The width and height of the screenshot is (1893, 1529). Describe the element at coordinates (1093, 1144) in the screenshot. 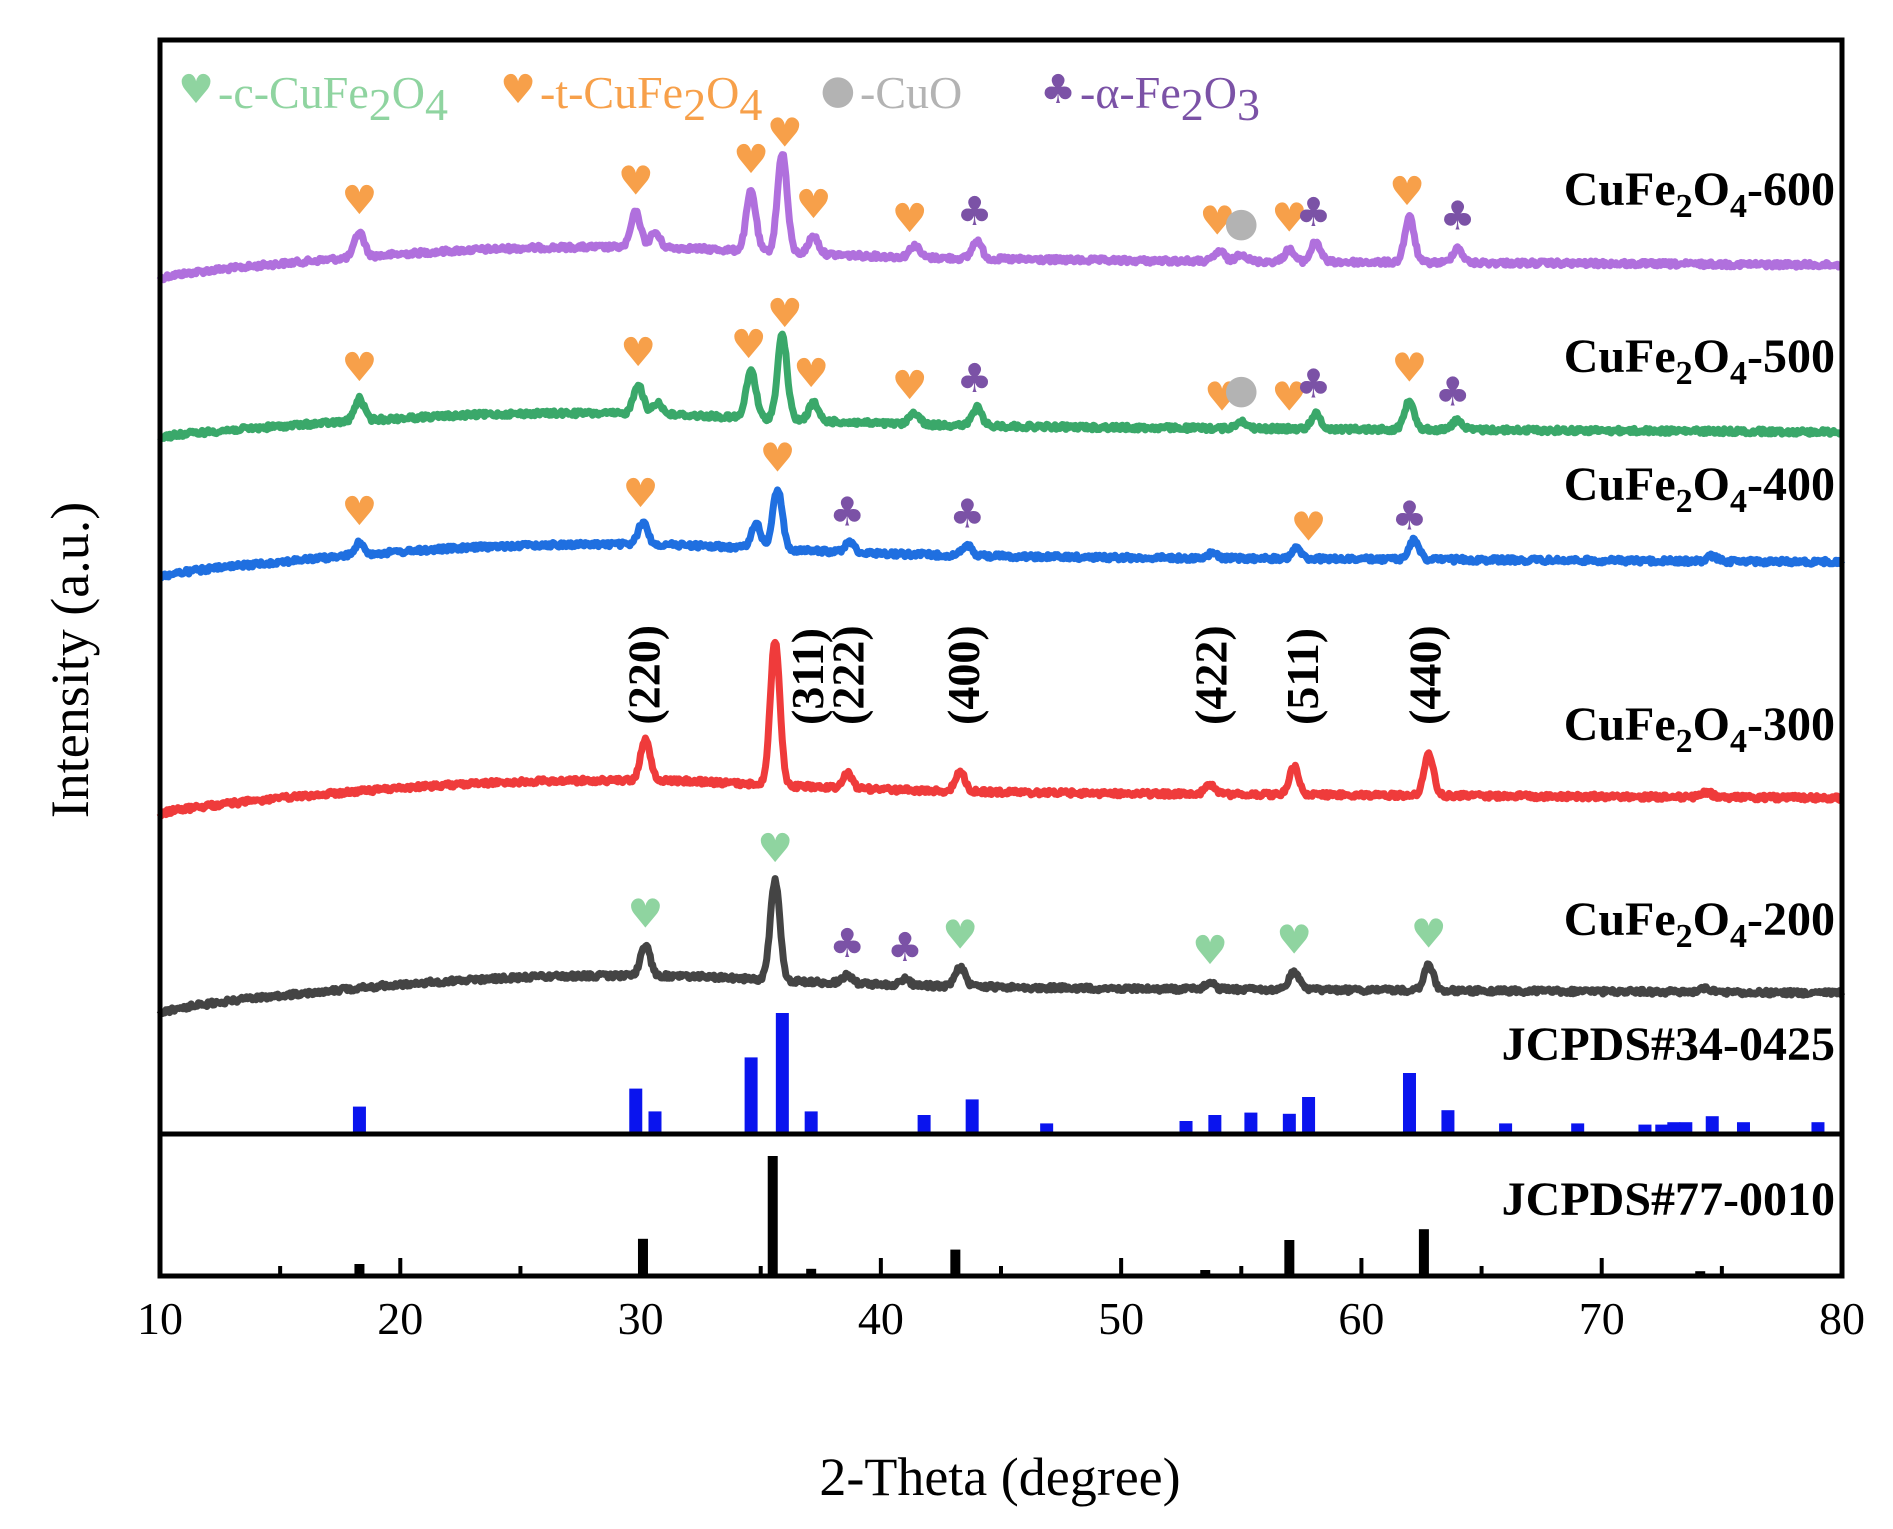

I see `reference-layer: JCPDS#34-0425 JCPDS#77-0010` at that location.